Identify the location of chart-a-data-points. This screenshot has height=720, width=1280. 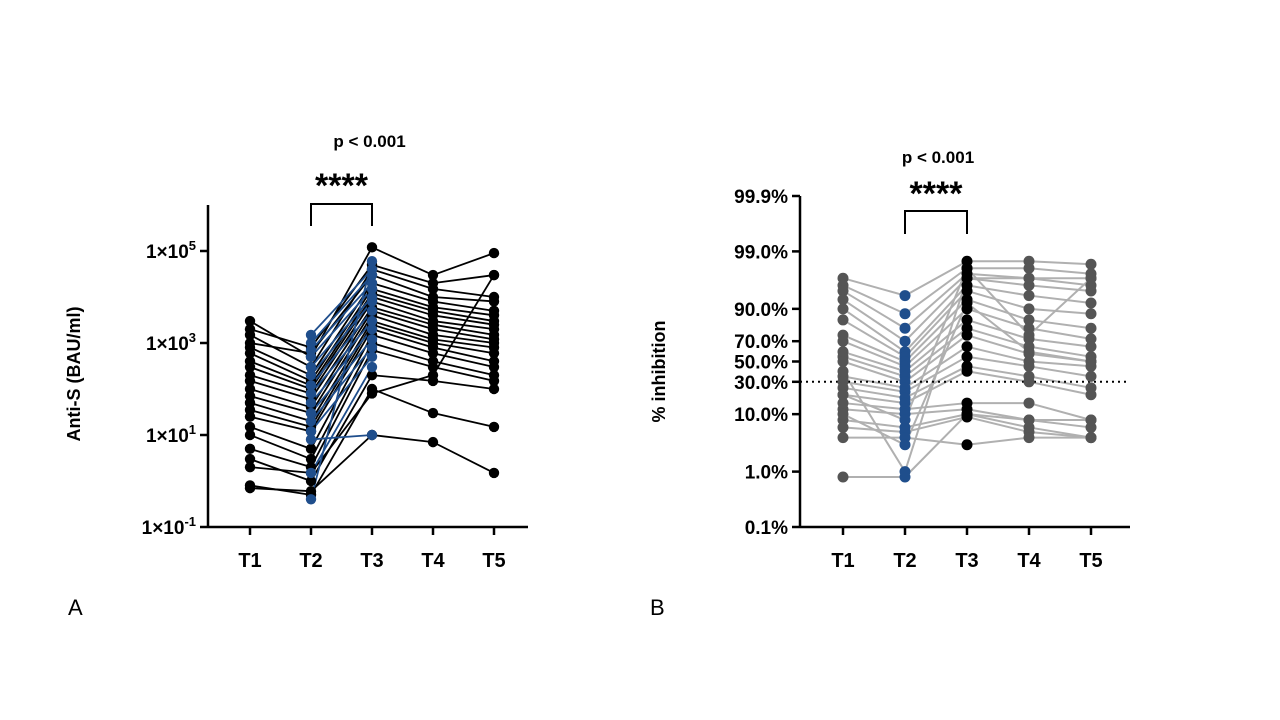
(372, 373).